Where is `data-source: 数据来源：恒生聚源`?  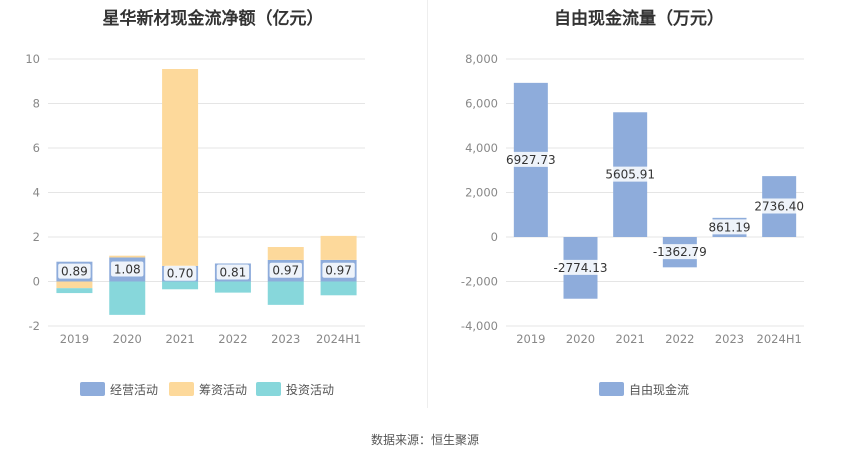 data-source: 数据来源：恒生聚源 is located at coordinates (424, 440).